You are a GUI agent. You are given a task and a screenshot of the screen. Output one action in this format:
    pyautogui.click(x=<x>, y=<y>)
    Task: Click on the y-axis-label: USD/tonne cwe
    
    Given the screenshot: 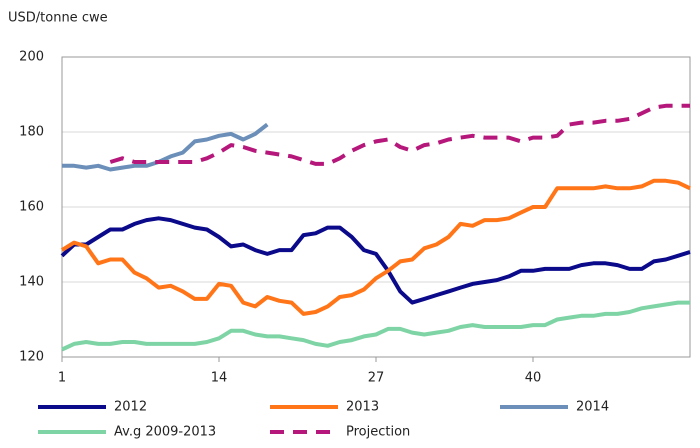 What is the action you would take?
    pyautogui.click(x=58, y=18)
    